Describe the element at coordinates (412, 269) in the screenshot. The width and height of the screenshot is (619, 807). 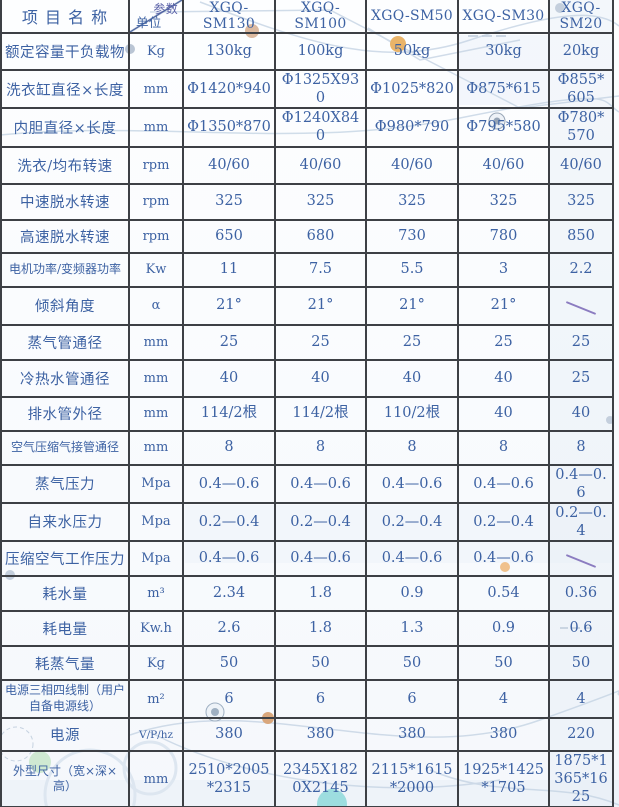
I see `value-cell: 5.5` at that location.